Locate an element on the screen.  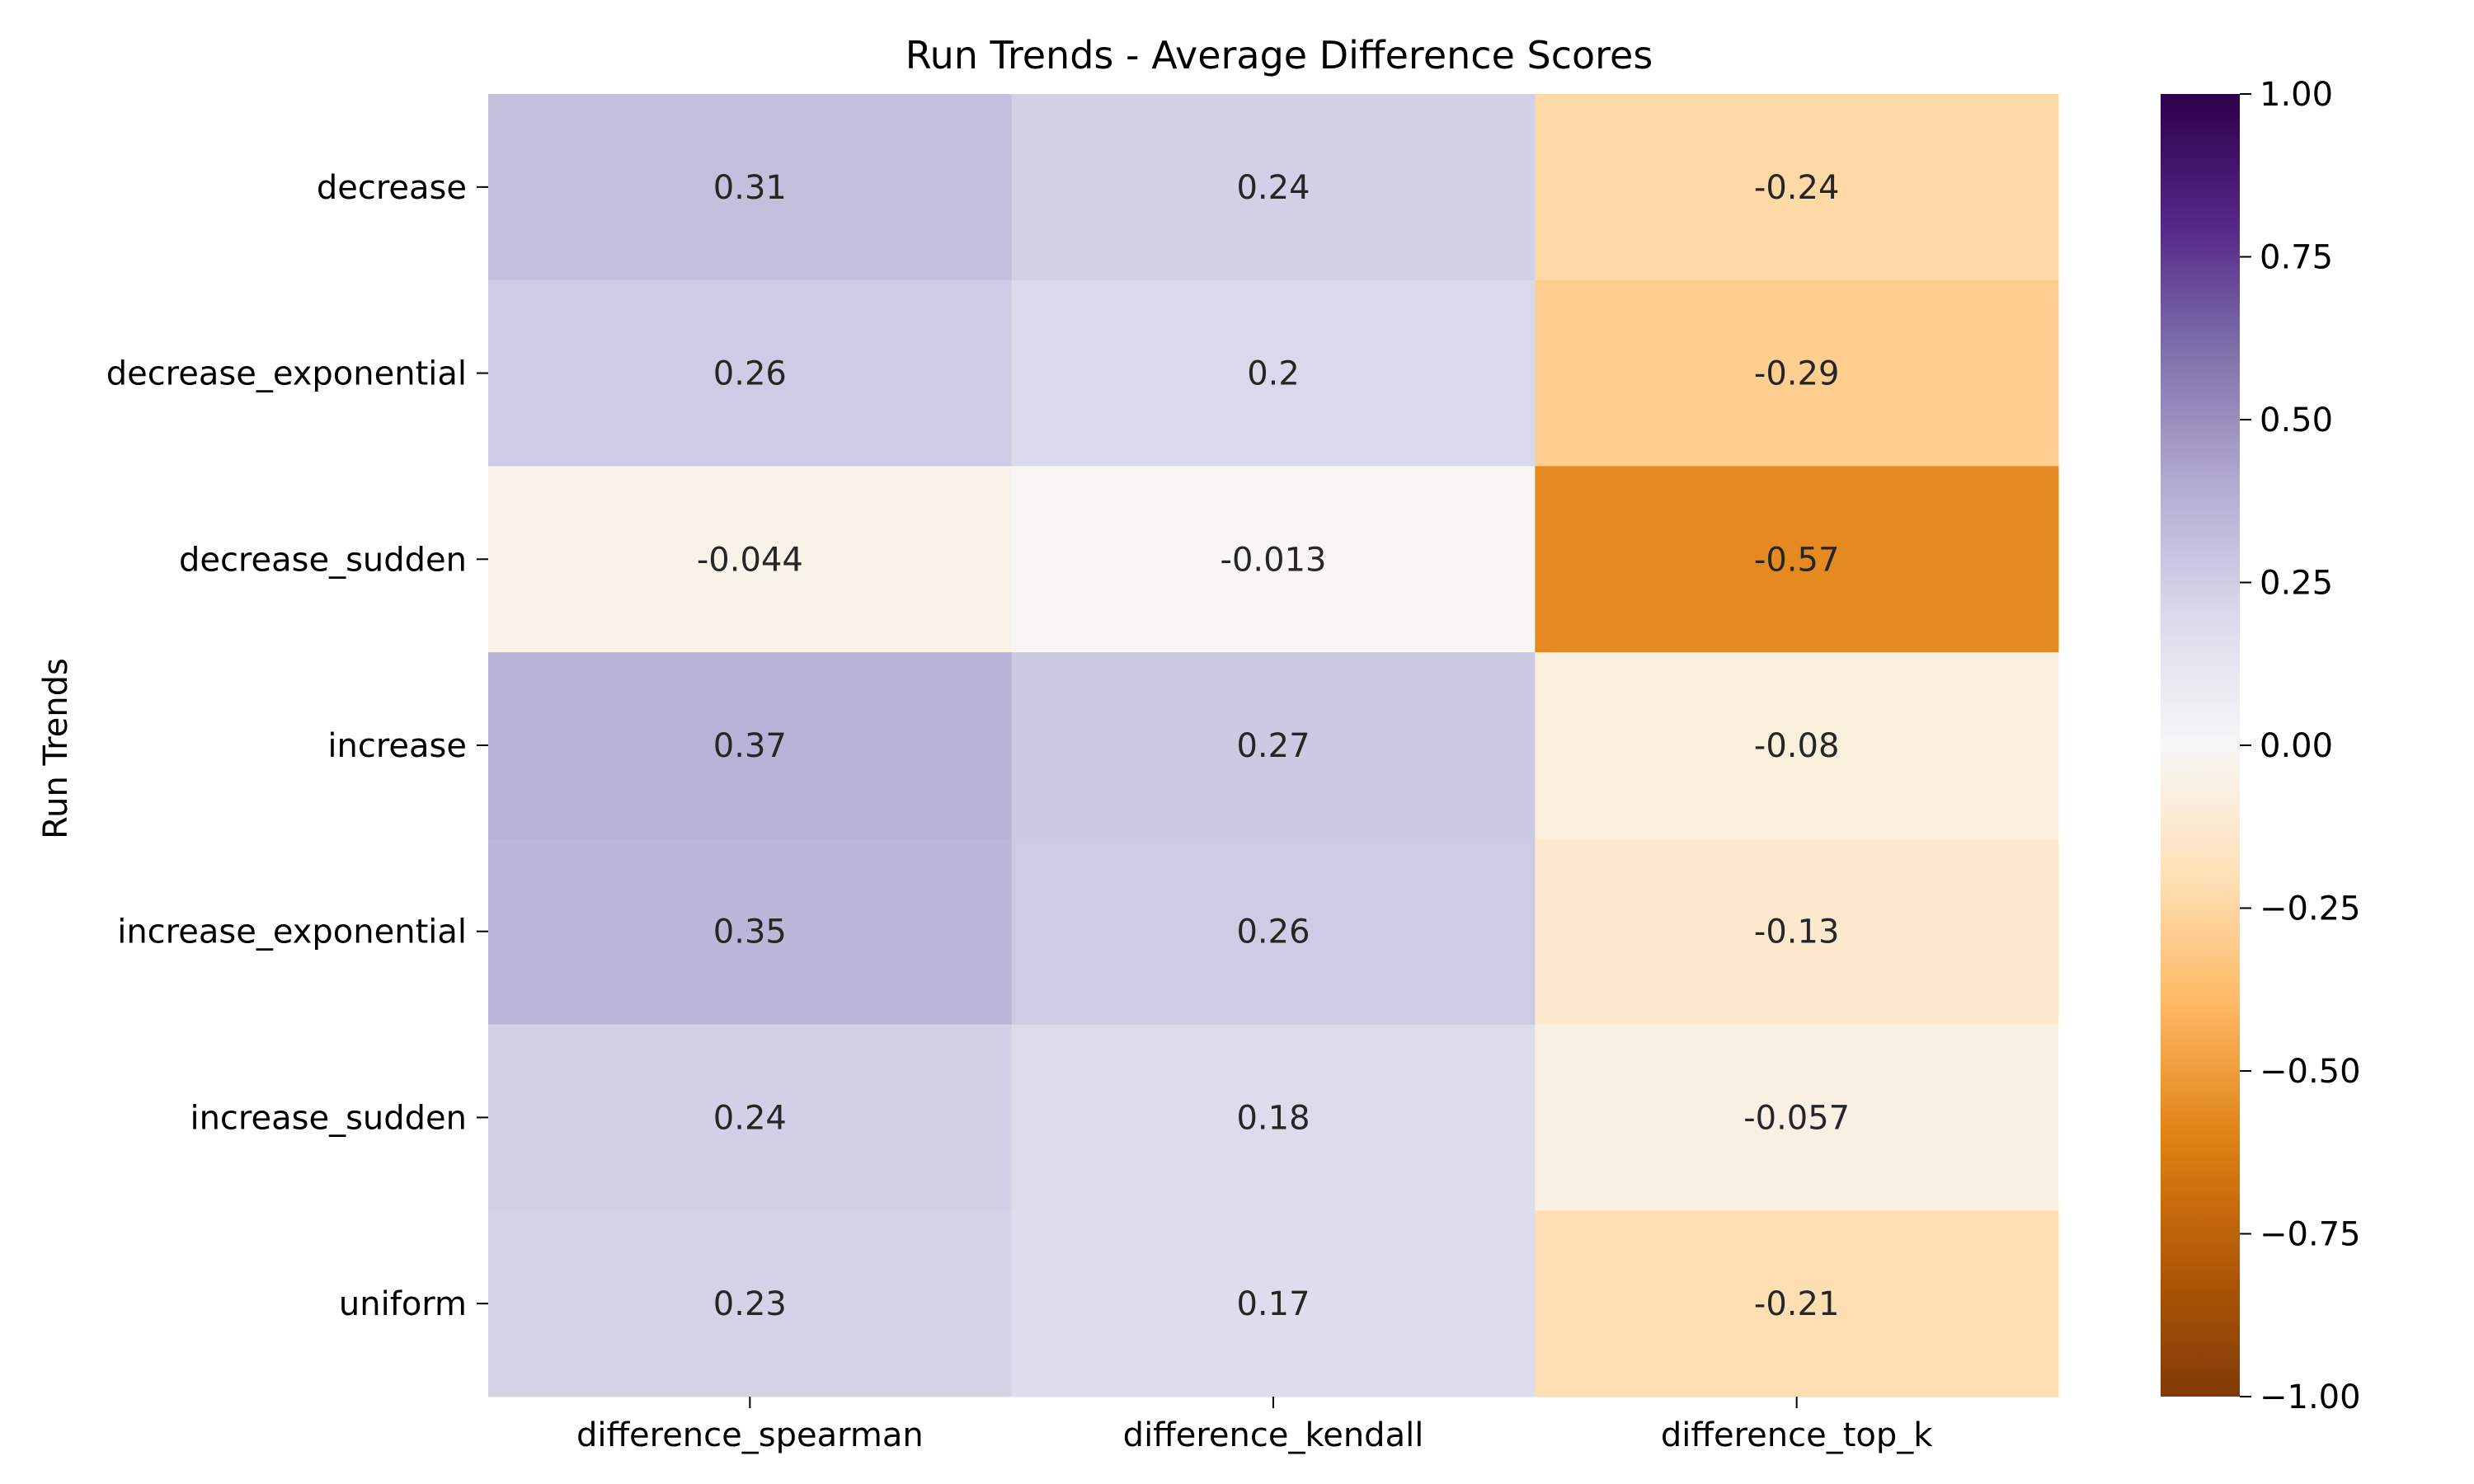
cell-value-label: 0.27 is located at coordinates (1273, 746).